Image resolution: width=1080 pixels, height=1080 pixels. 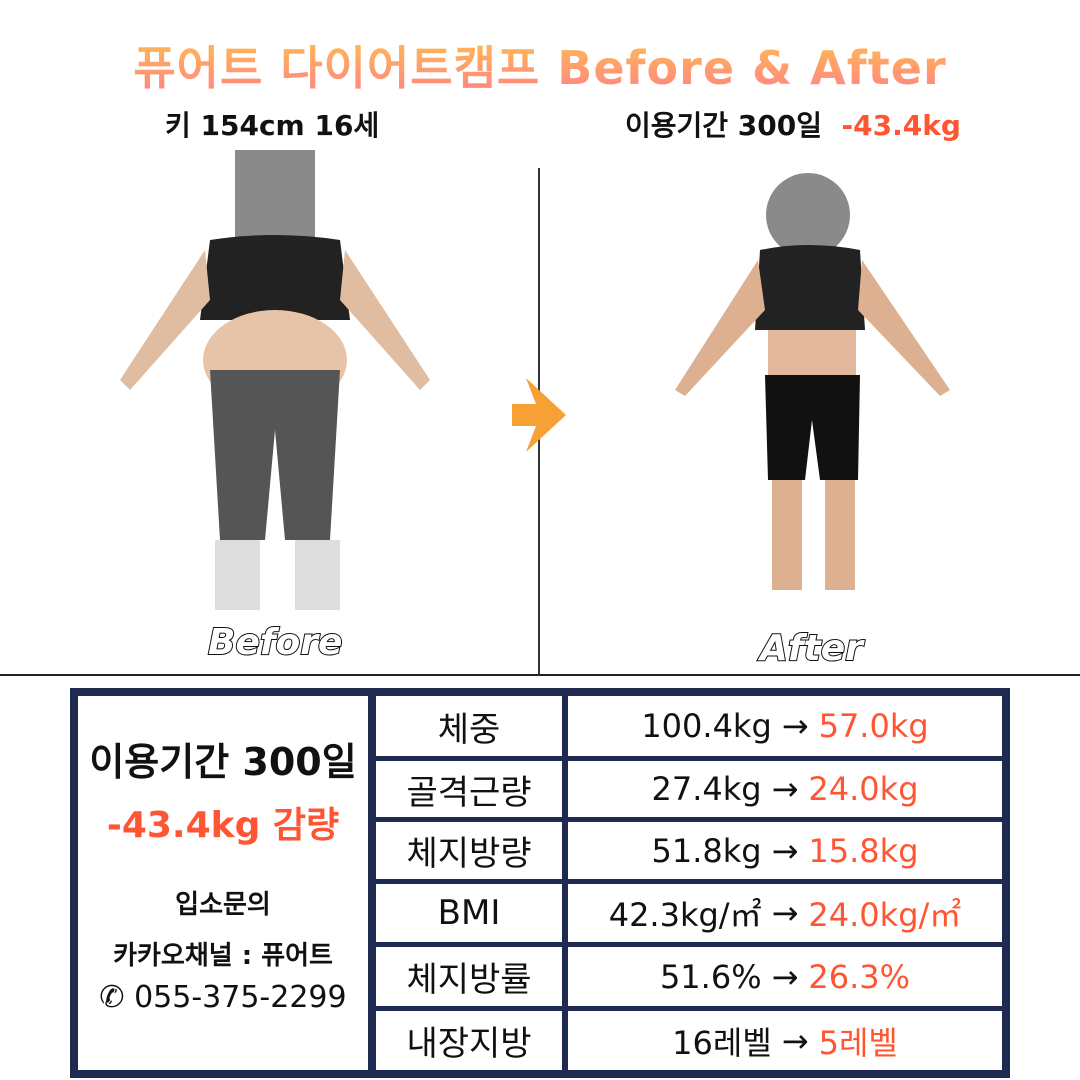 What do you see at coordinates (863, 789) in the screenshot?
I see `metric-after: 24.0kg` at bounding box center [863, 789].